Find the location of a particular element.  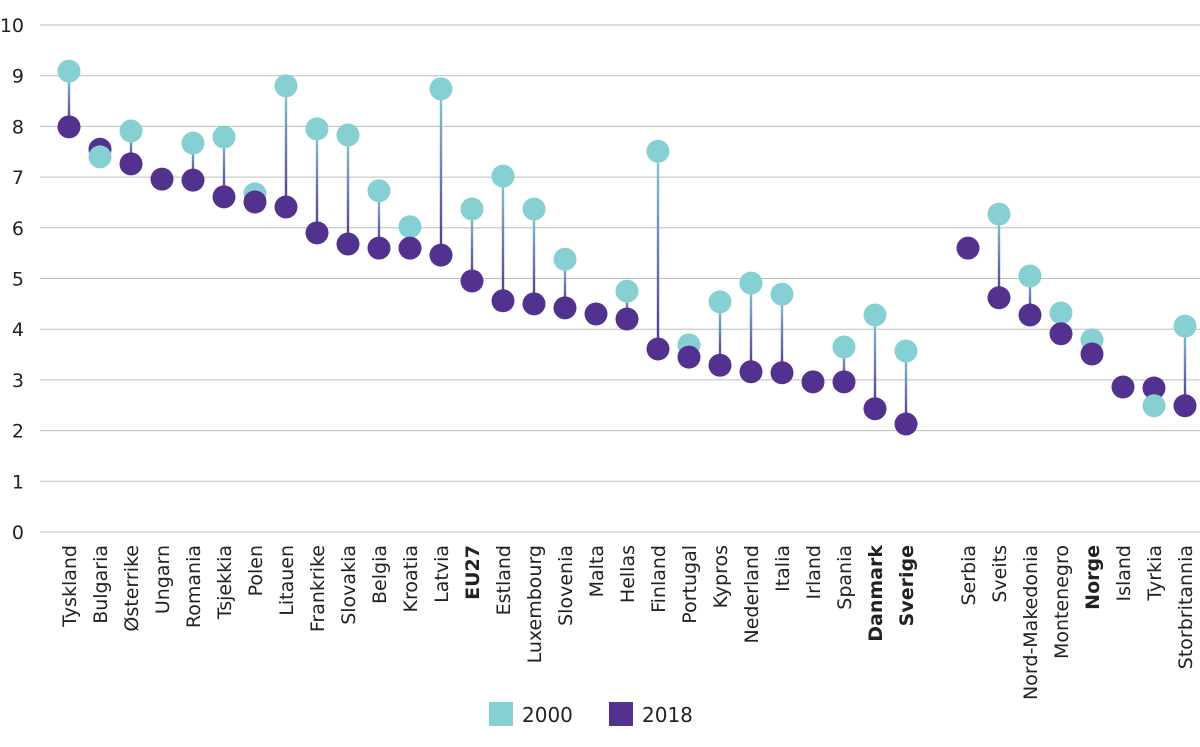

x-tick-label: Tsjekkia is located at coordinates (225, 582).